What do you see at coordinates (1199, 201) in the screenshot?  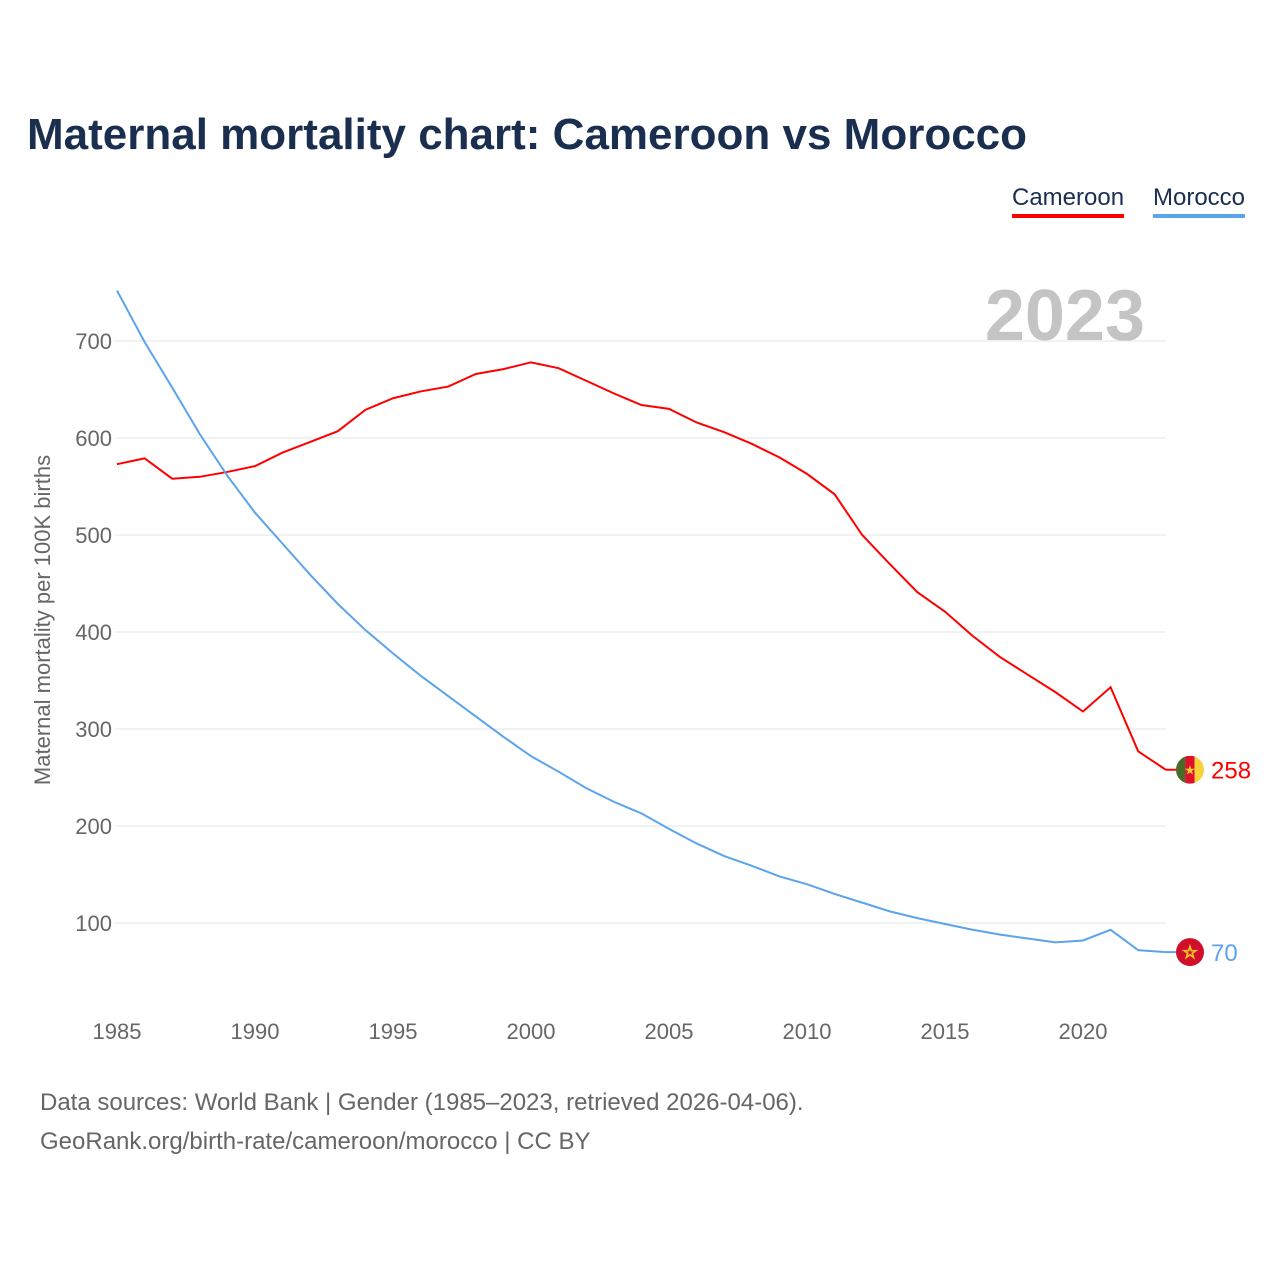 I see `legend-morocco: Morocco` at bounding box center [1199, 201].